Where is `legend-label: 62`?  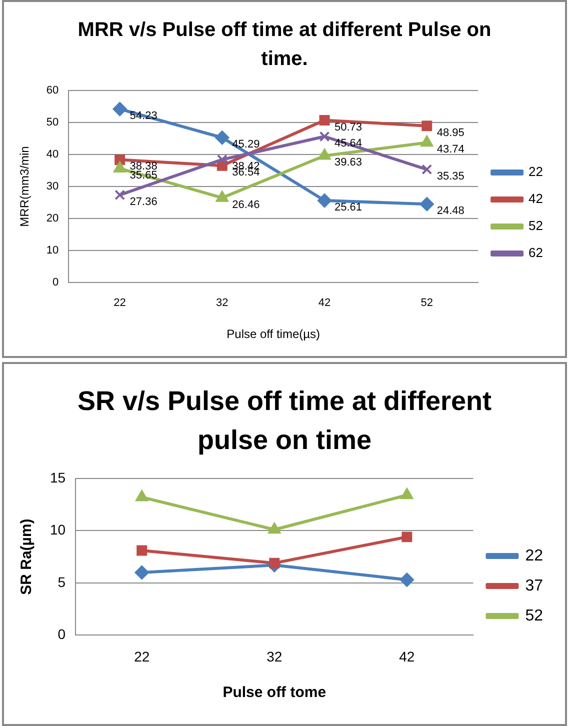
legend-label: 62 is located at coordinates (536, 252).